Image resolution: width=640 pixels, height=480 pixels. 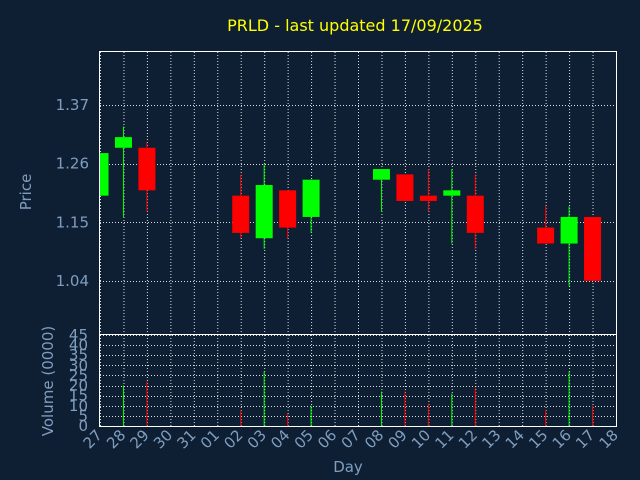 I want to click on volume-tick-label: 30, so click(x=78, y=365).